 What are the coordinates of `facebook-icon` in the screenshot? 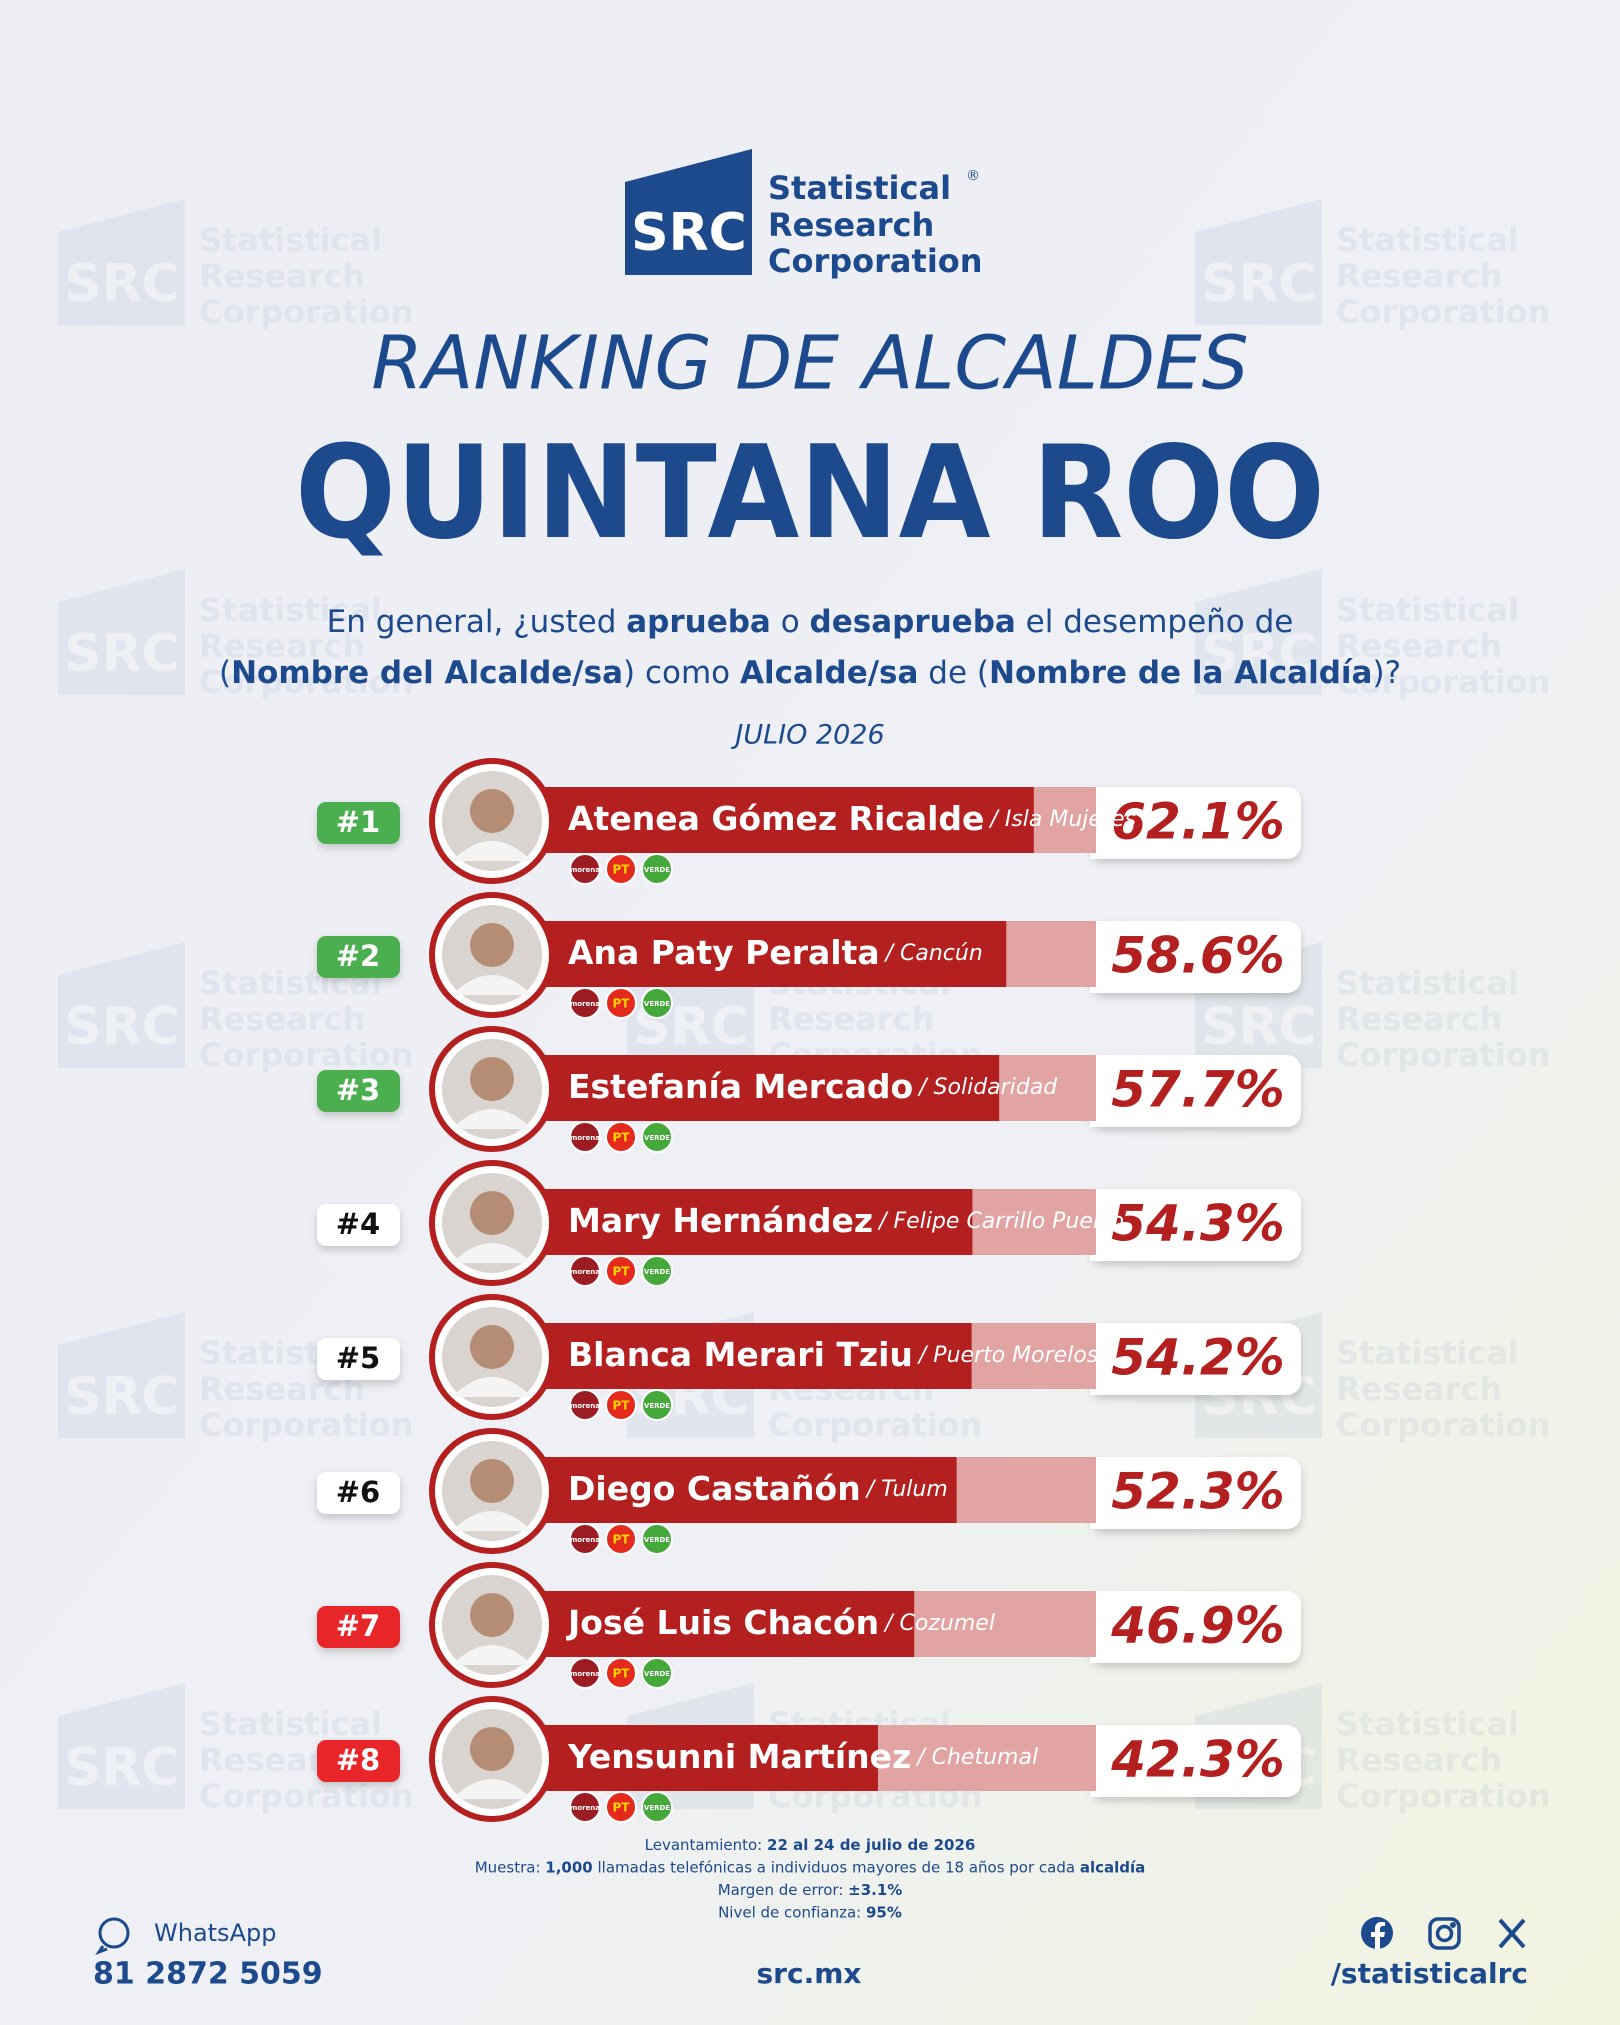 It's located at (1377, 1933).